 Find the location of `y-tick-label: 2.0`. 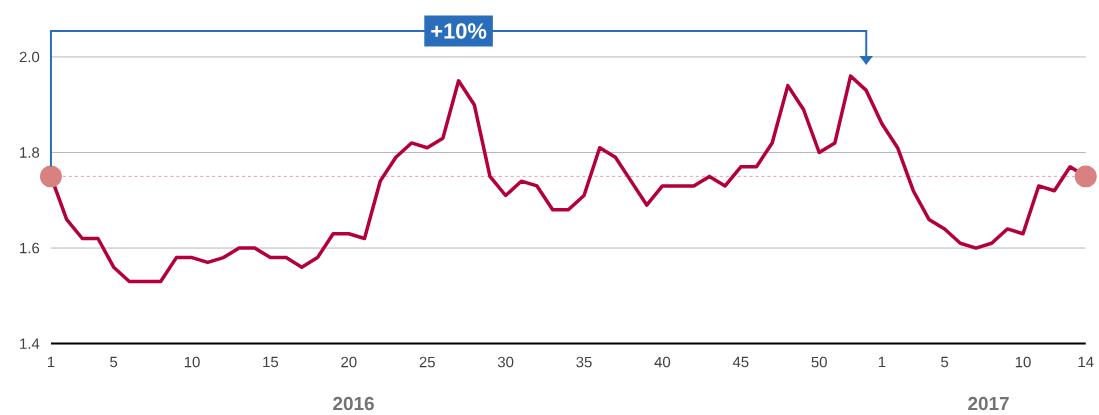

y-tick-label: 2.0 is located at coordinates (29, 57).